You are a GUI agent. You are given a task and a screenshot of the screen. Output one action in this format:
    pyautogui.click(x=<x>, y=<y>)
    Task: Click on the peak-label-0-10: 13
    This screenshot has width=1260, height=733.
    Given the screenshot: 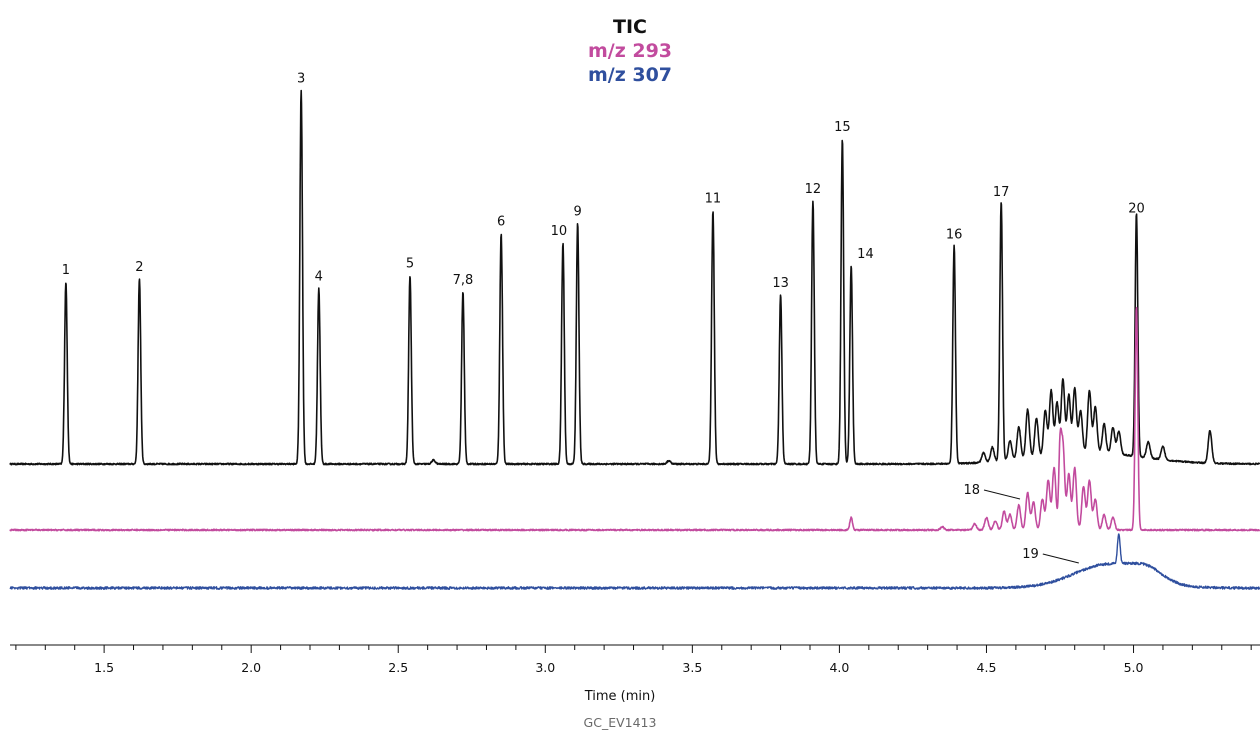 What is the action you would take?
    pyautogui.click(x=780, y=283)
    